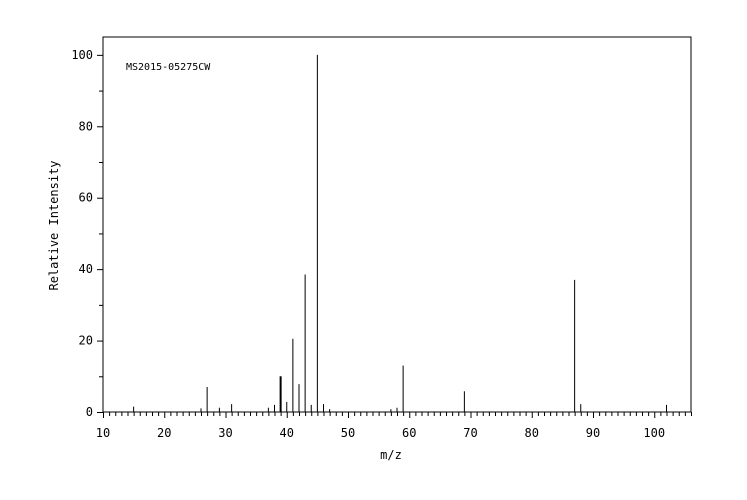 The image size is (747, 500). I want to click on y-tick-label: 80, so click(86, 126).